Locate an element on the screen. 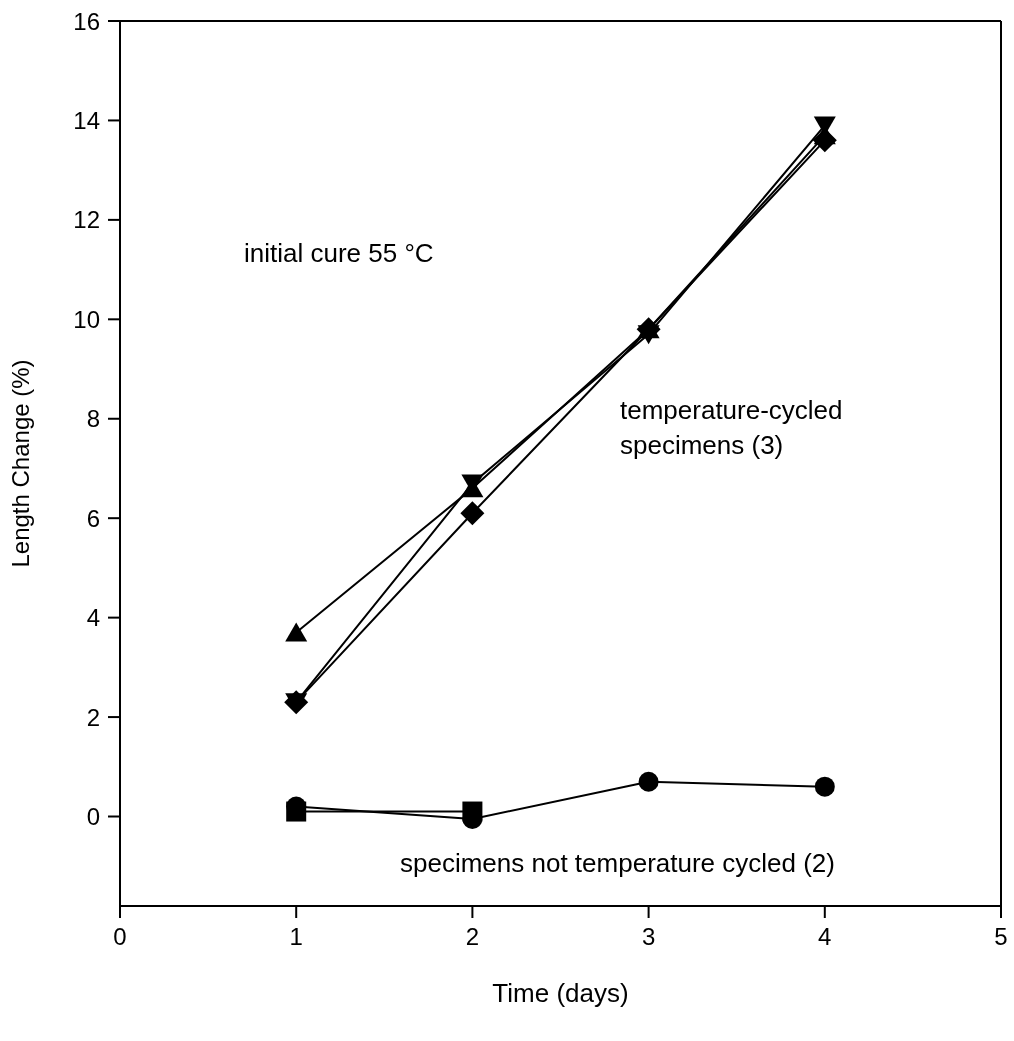 The width and height of the screenshot is (1014, 1041). x-tick-label: 0 is located at coordinates (120, 937).